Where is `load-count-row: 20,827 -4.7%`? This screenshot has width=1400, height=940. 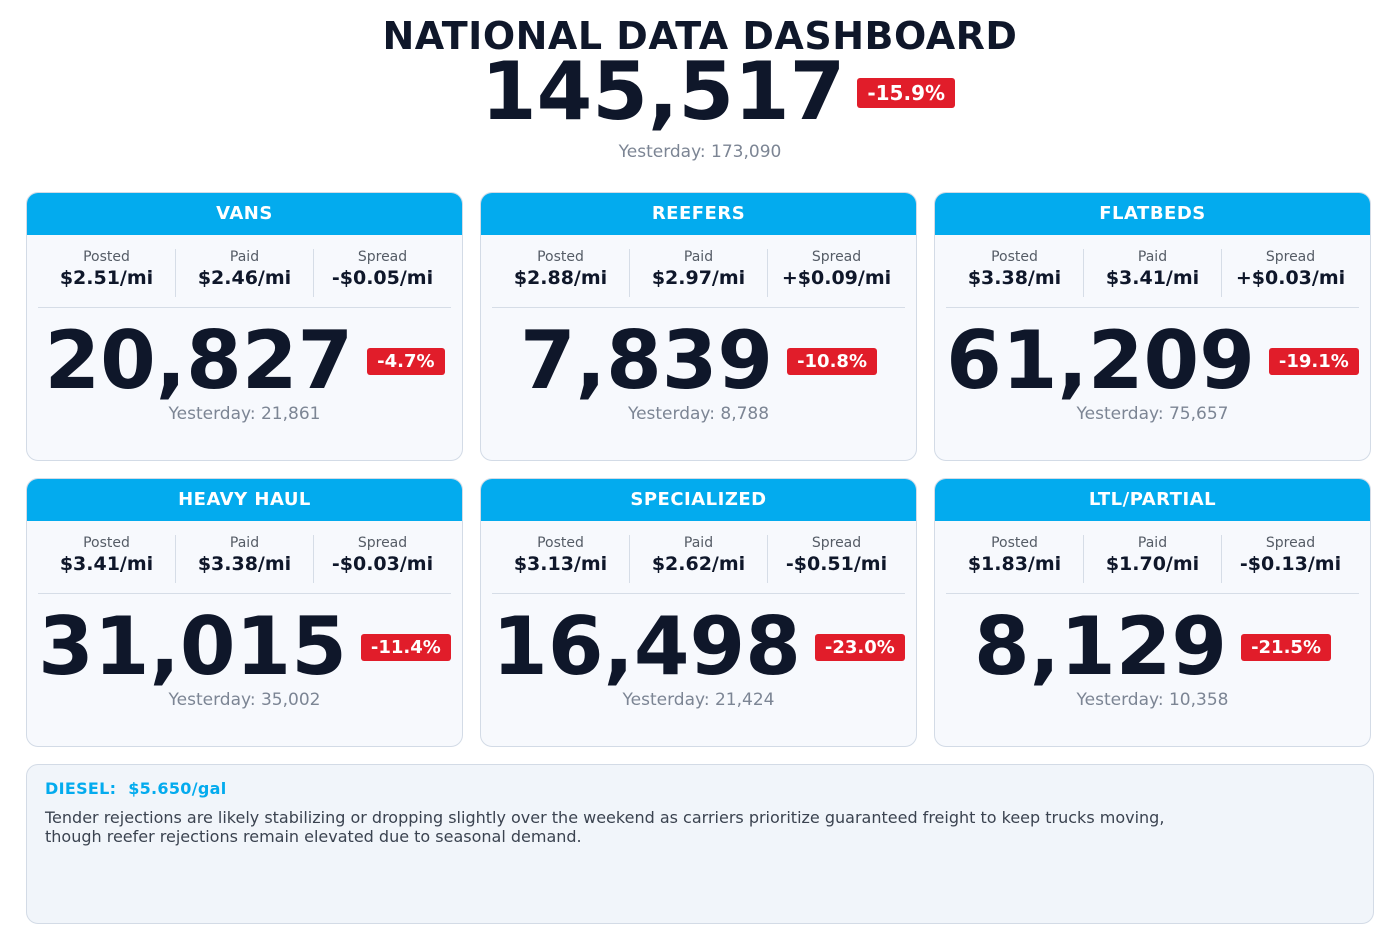
load-count-row: 20,827 -4.7% is located at coordinates (244, 361).